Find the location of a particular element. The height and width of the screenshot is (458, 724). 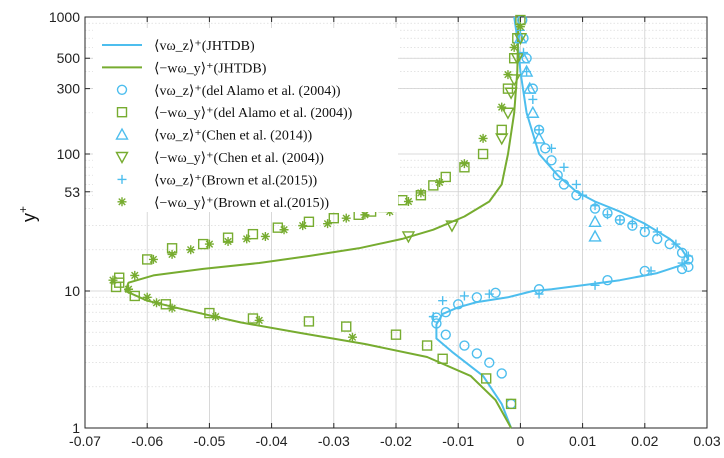

legend-item: ⟨−wω_y⟩⁺(del Alamo et al. (2004)) is located at coordinates (234, 113).